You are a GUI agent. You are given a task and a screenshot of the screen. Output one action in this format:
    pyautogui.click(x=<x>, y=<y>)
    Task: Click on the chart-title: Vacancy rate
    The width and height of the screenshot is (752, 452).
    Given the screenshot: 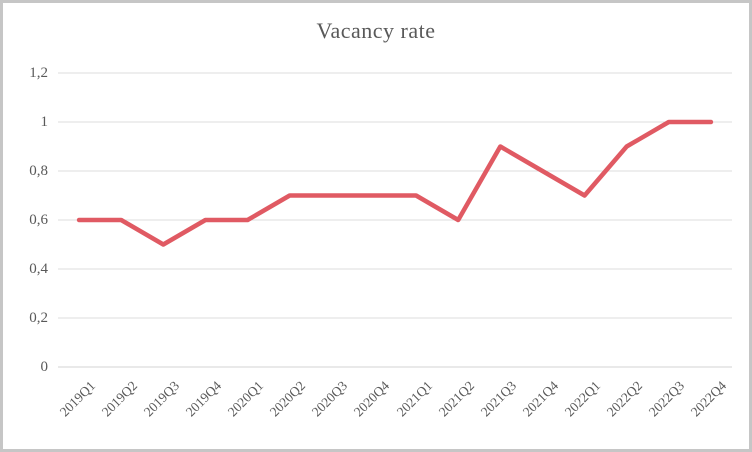 What is the action you would take?
    pyautogui.click(x=376, y=30)
    